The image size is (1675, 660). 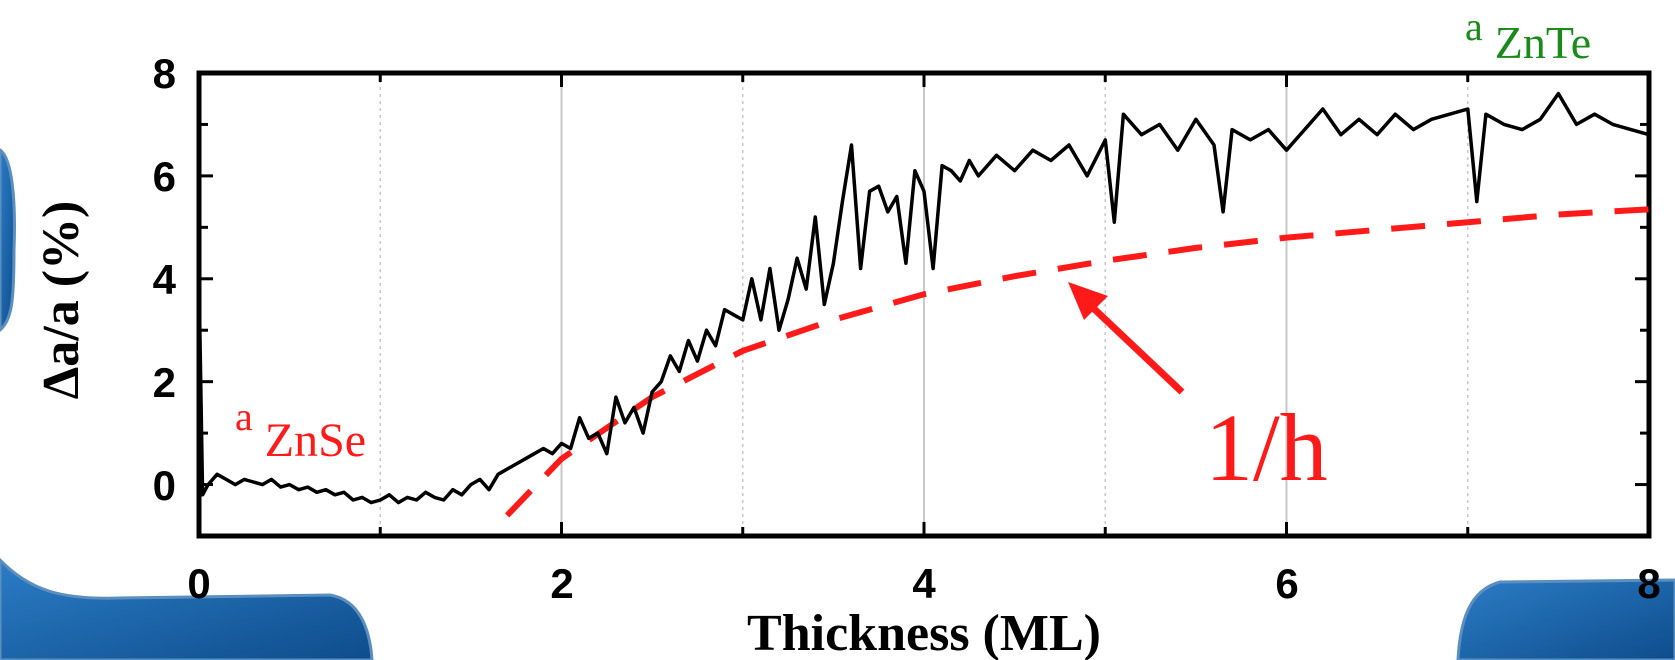 What do you see at coordinates (164, 73) in the screenshot?
I see `y-tick-label: 8` at bounding box center [164, 73].